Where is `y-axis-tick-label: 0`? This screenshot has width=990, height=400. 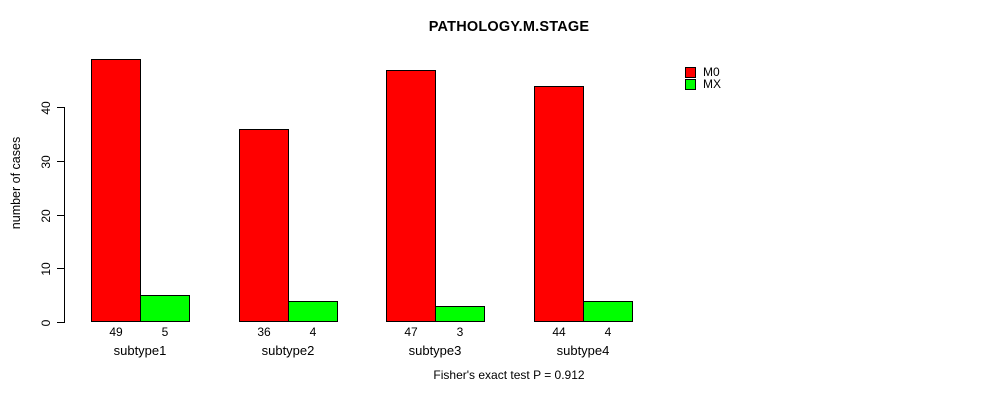
y-axis-tick-label: 0 is located at coordinates (46, 323).